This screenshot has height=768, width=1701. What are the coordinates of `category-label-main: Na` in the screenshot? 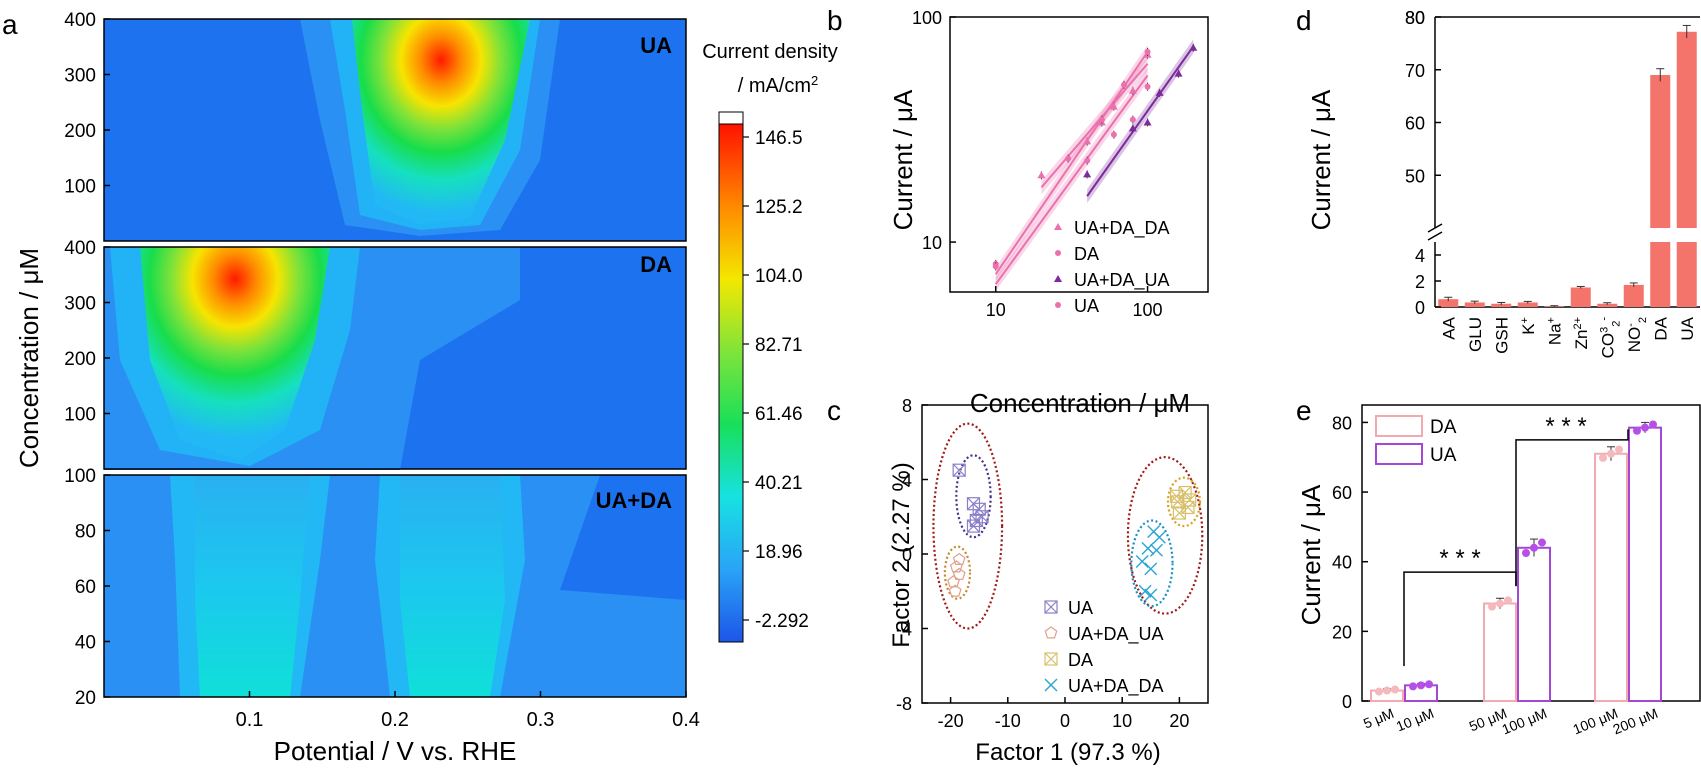 It's located at (1554, 334).